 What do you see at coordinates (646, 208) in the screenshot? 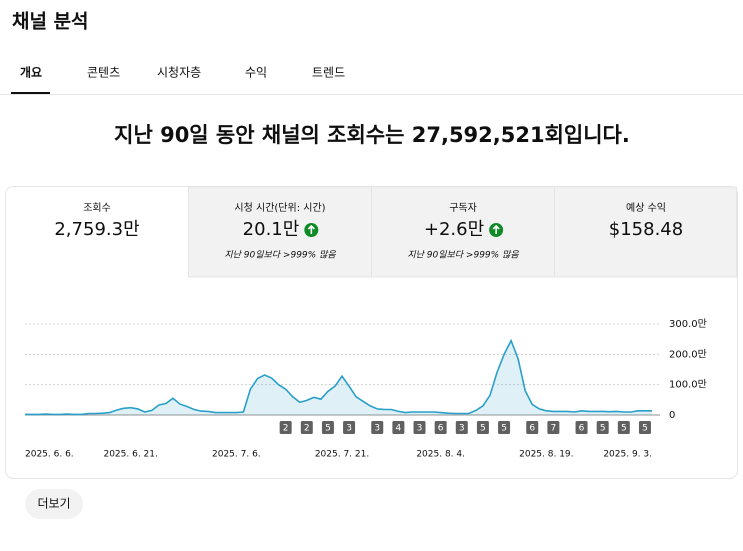
I see `metric-label: 예상 수익` at bounding box center [646, 208].